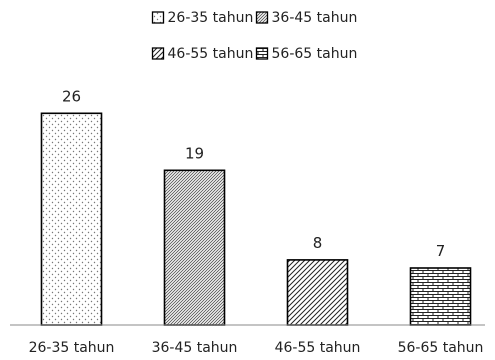  Describe the element at coordinates (71, 219) in the screenshot. I see `bar-26-35-tahun` at that location.